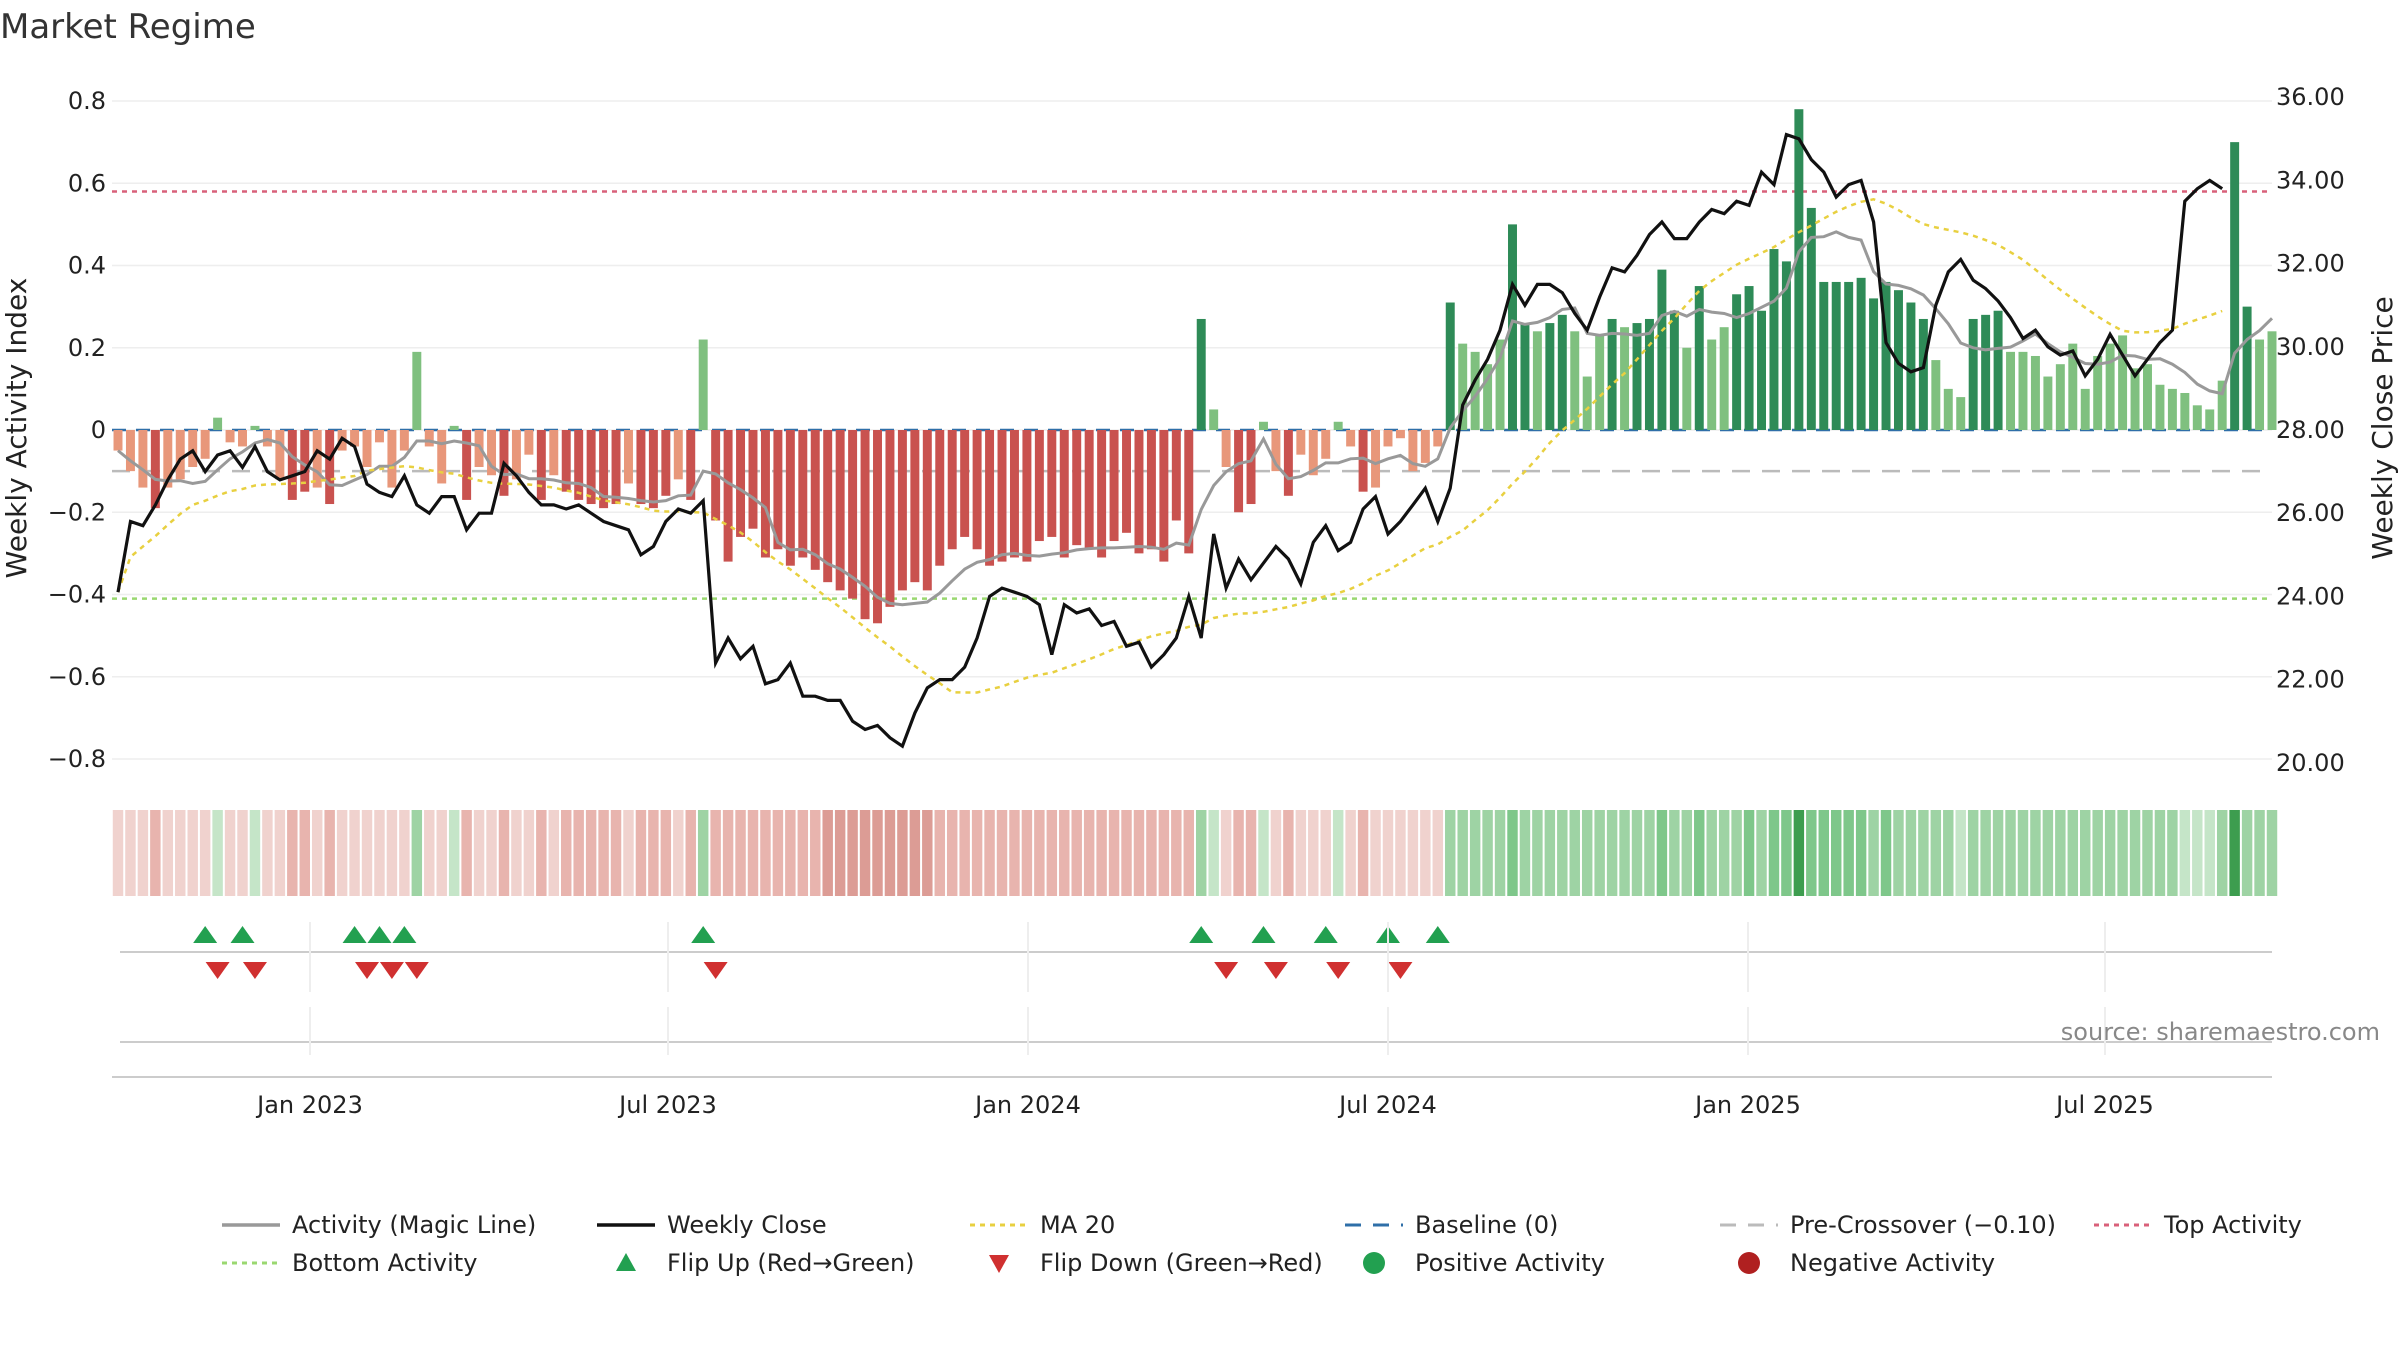 This screenshot has width=2400, height=1350. I want to click on y-tick-right: 28.00, so click(2310, 430).